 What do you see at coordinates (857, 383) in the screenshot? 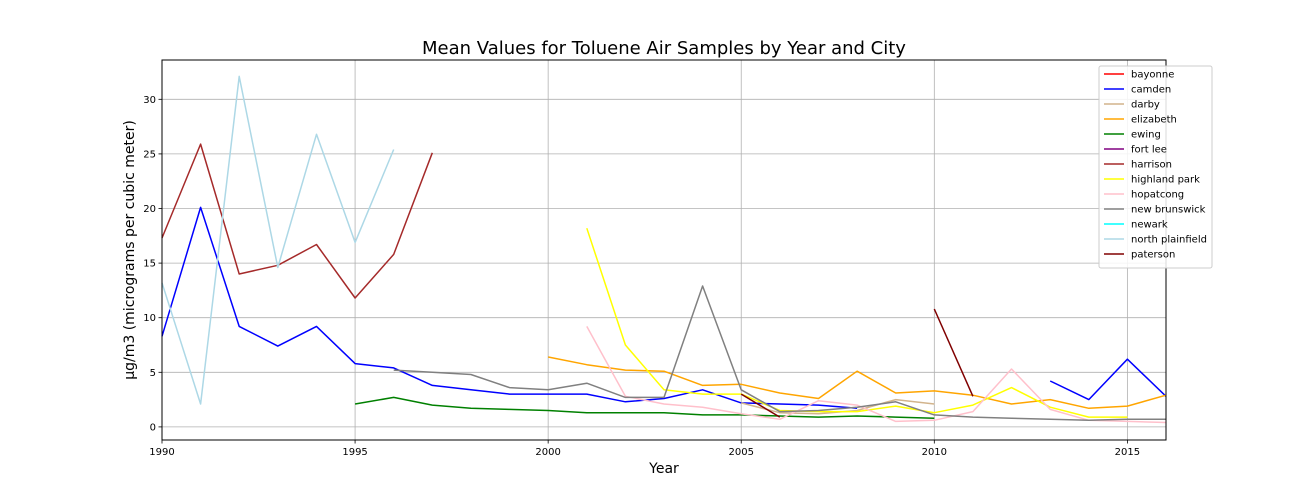
I see `series-line-elizabeth` at bounding box center [857, 383].